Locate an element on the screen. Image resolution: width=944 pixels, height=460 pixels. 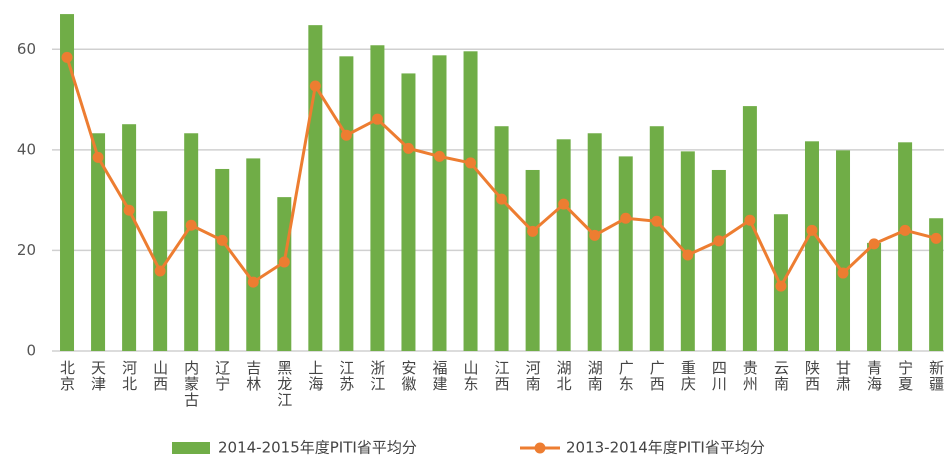
x-tick-label: 重庆 is located at coordinates (688, 376).